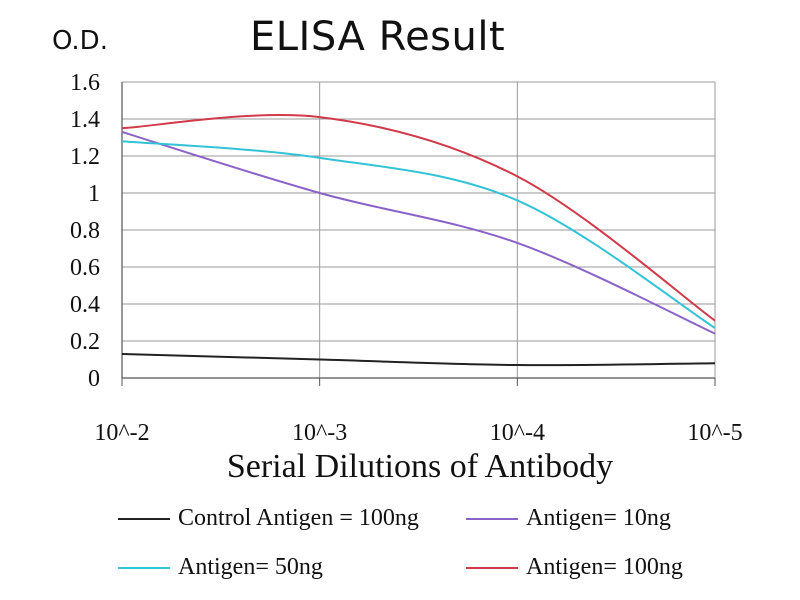 This screenshot has width=800, height=600. Describe the element at coordinates (85, 83) in the screenshot. I see `y-tick-label: 1.6` at that location.